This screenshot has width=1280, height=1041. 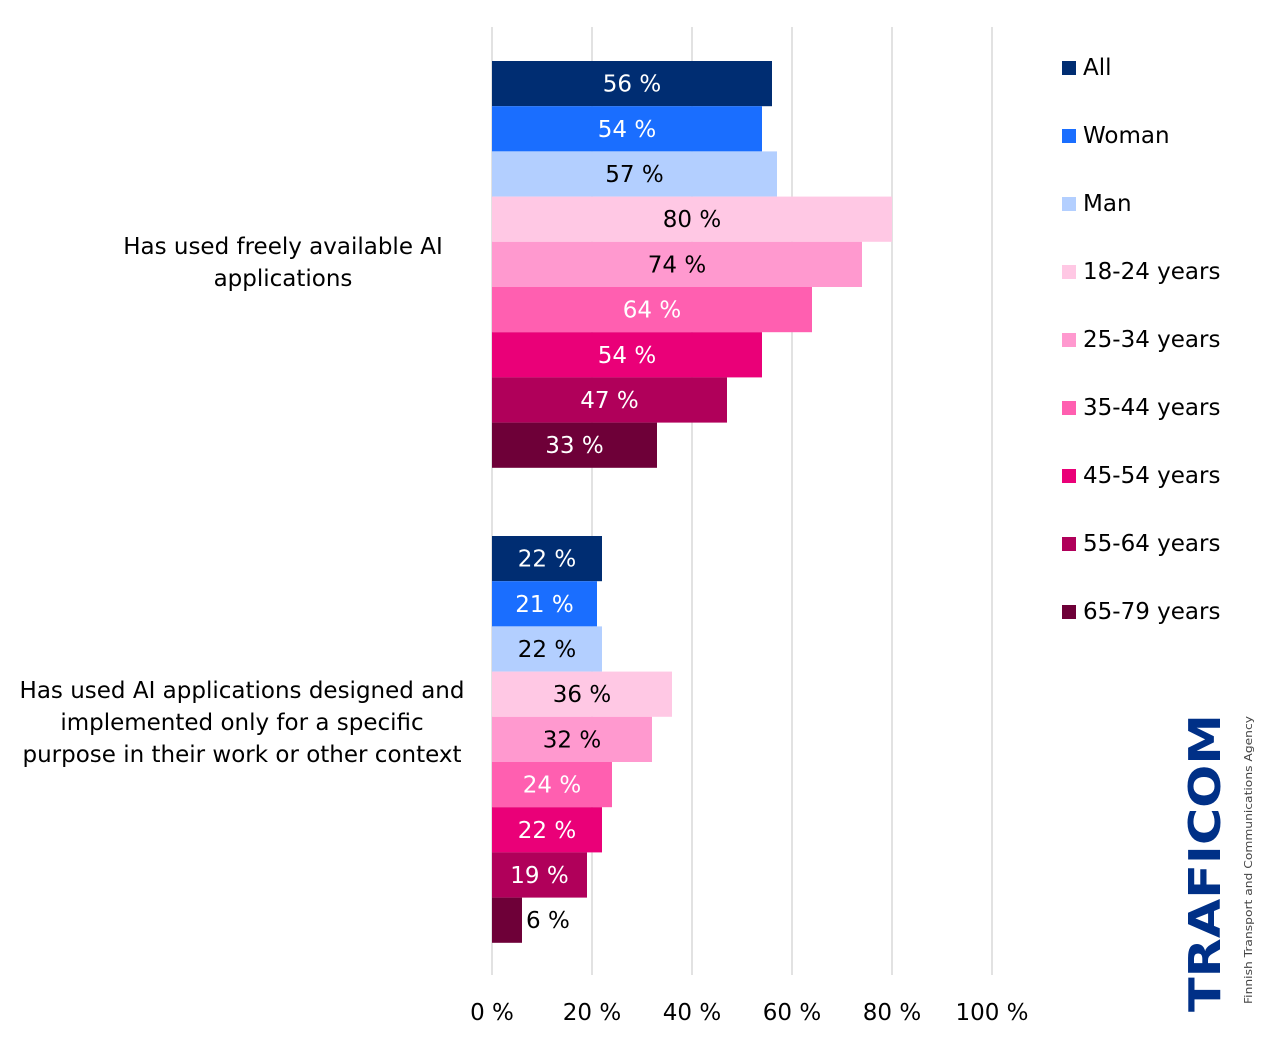 I want to click on data-label: 19 %, so click(x=539, y=876).